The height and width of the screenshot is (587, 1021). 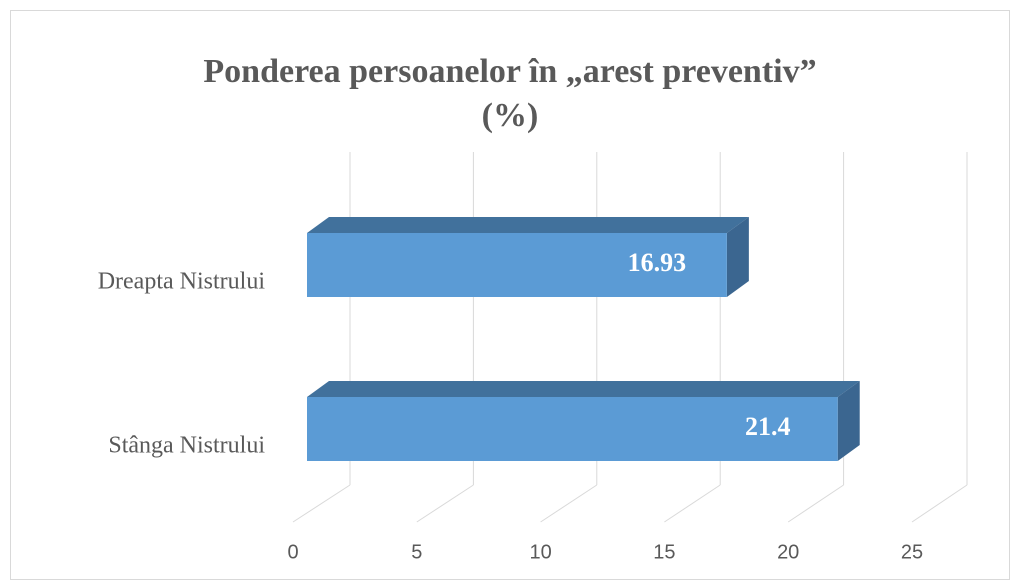 I want to click on x-tick-label: 10, so click(x=540, y=552).